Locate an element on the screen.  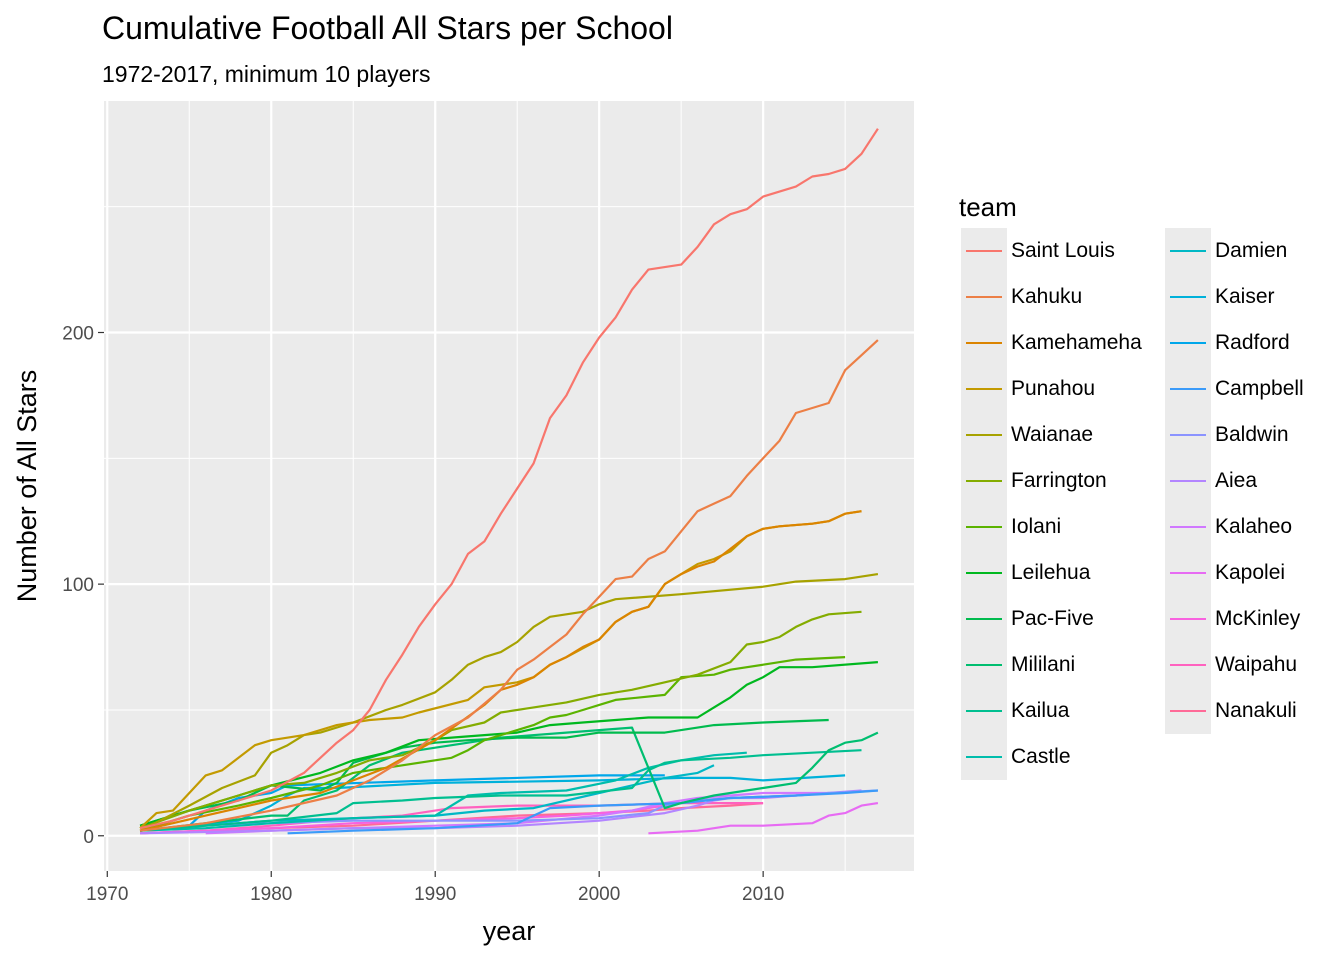
x-tick-label: 2010 is located at coordinates (763, 894).